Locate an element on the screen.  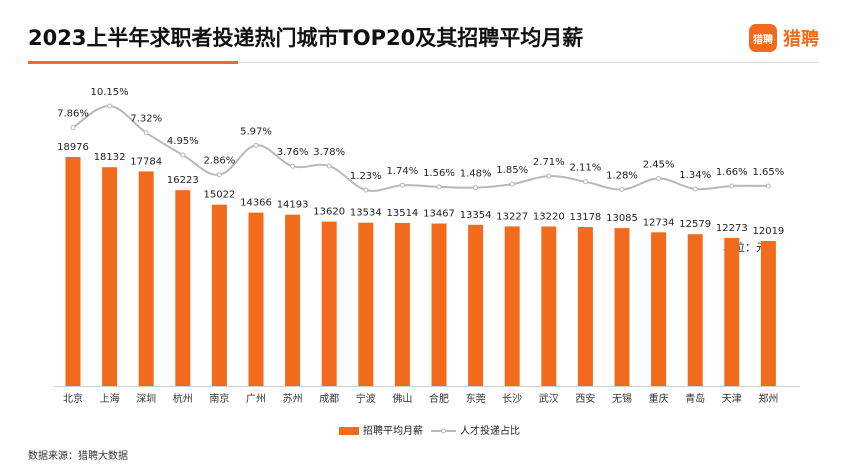
share-value-label-11: 1.56% is located at coordinates (439, 173).